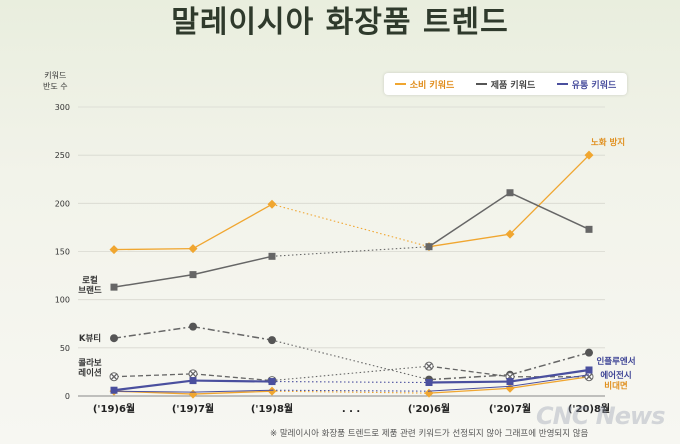  I want to click on legend: 소비 키워드 제품 키워드 유통 키워드, so click(505, 84).